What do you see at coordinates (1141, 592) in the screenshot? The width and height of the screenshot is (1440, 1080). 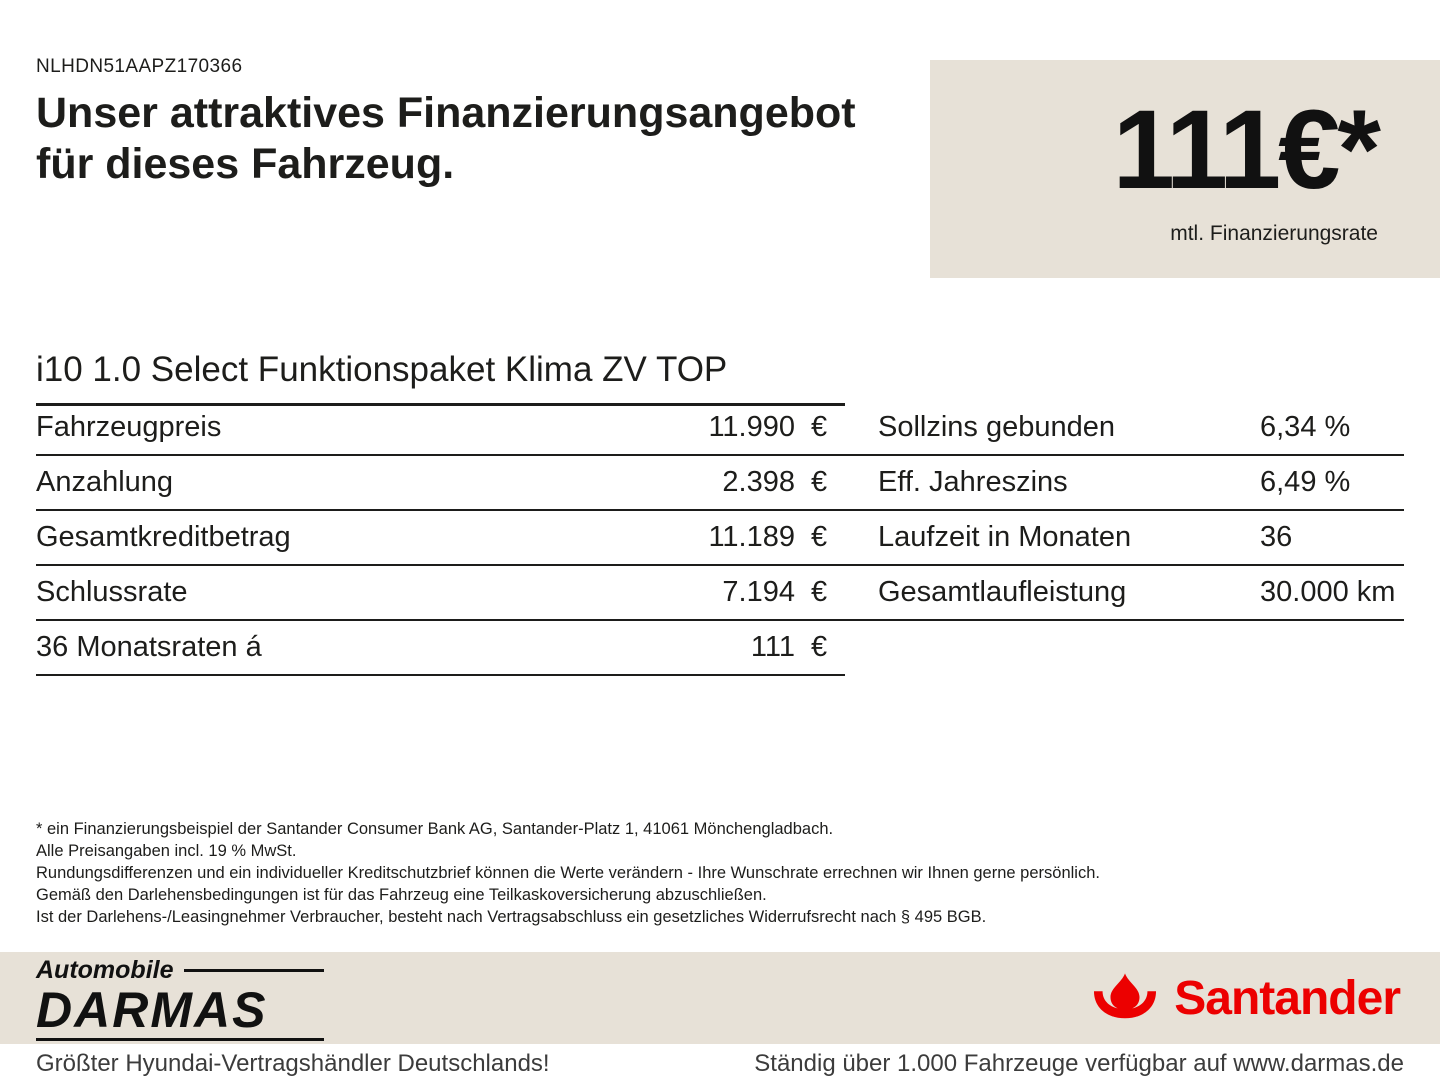 I see `table-cell-right: Gesamtlaufleistung 30.000 km` at bounding box center [1141, 592].